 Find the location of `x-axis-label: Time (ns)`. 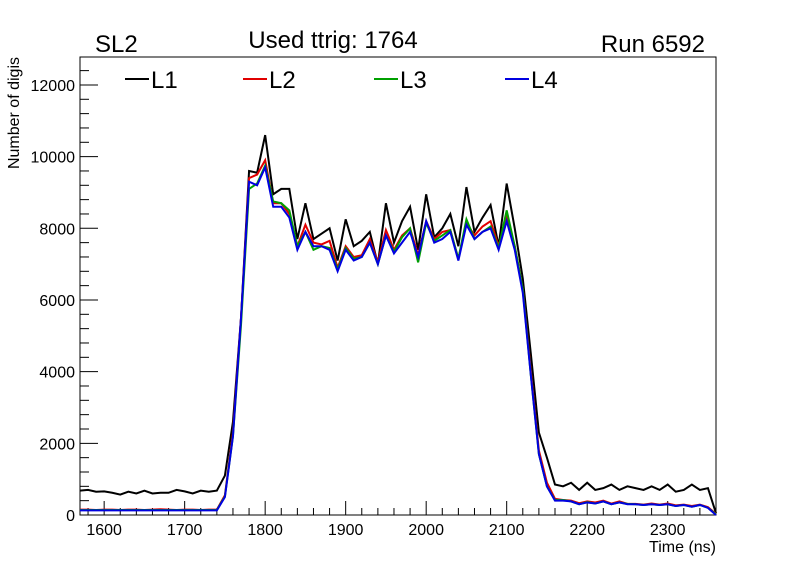

x-axis-label: Time (ns) is located at coordinates (682, 547).